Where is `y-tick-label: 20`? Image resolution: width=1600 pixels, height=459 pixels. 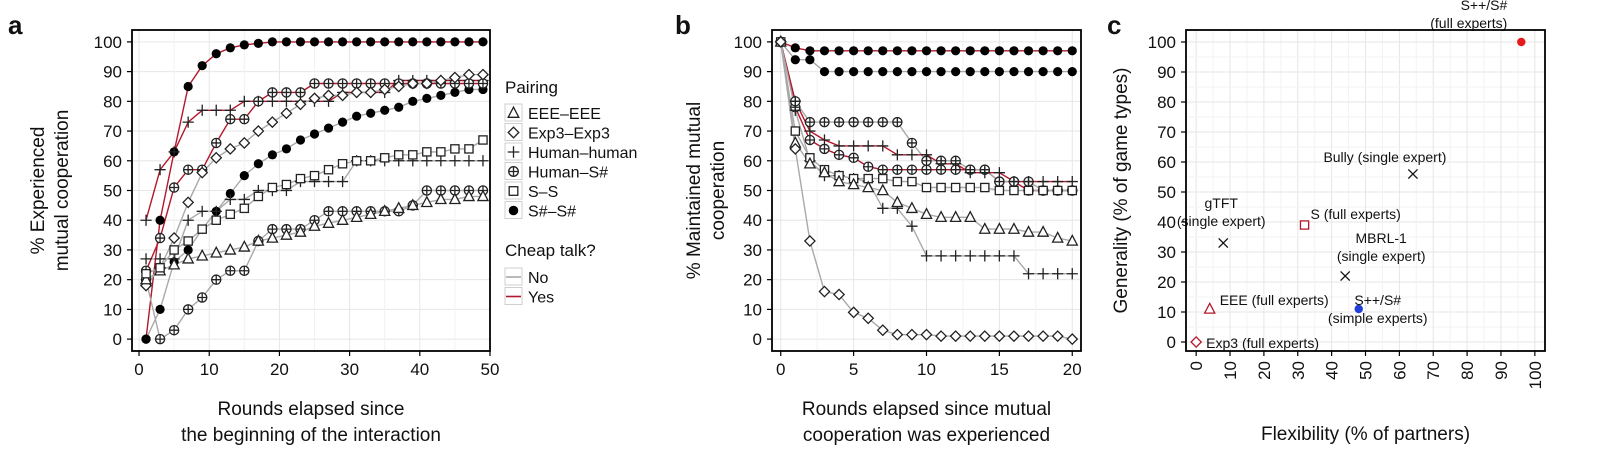
y-tick-label: 20 is located at coordinates (752, 280).